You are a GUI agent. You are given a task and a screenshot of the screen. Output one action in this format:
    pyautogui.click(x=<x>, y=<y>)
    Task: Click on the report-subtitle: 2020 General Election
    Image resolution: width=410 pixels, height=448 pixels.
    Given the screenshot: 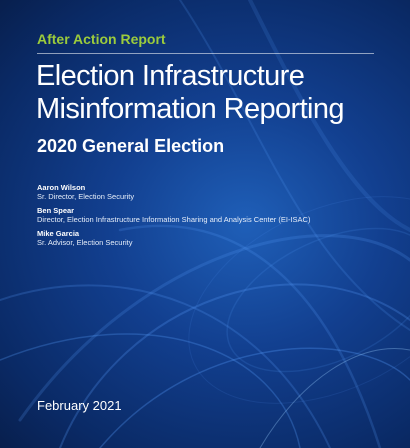 What is the action you would take?
    pyautogui.click(x=131, y=146)
    